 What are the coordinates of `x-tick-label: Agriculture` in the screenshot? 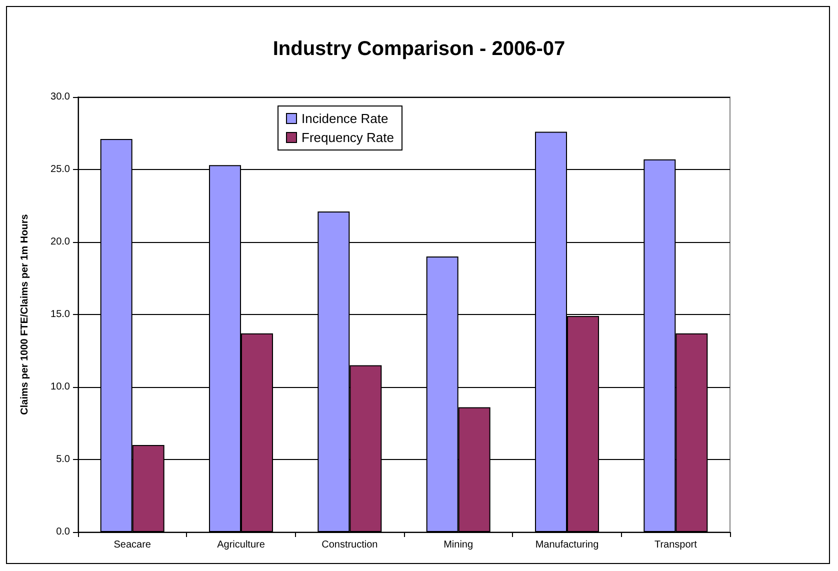 It's located at (241, 545).